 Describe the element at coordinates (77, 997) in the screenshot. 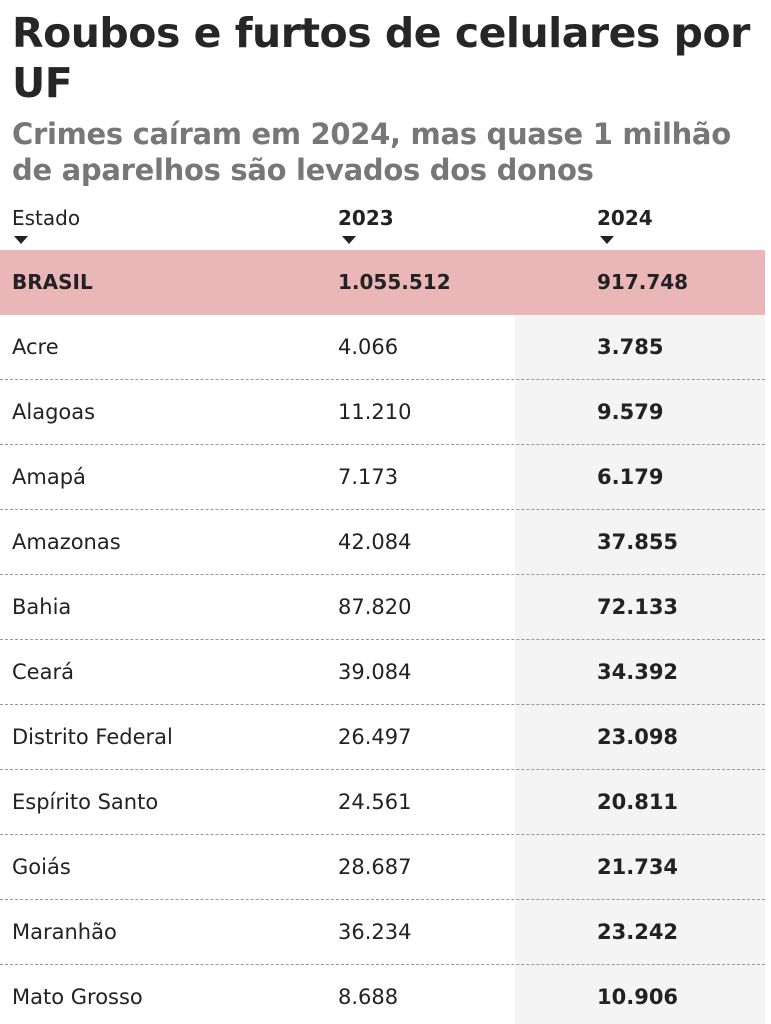

I see `table-cell: Mato Grosso` at that location.